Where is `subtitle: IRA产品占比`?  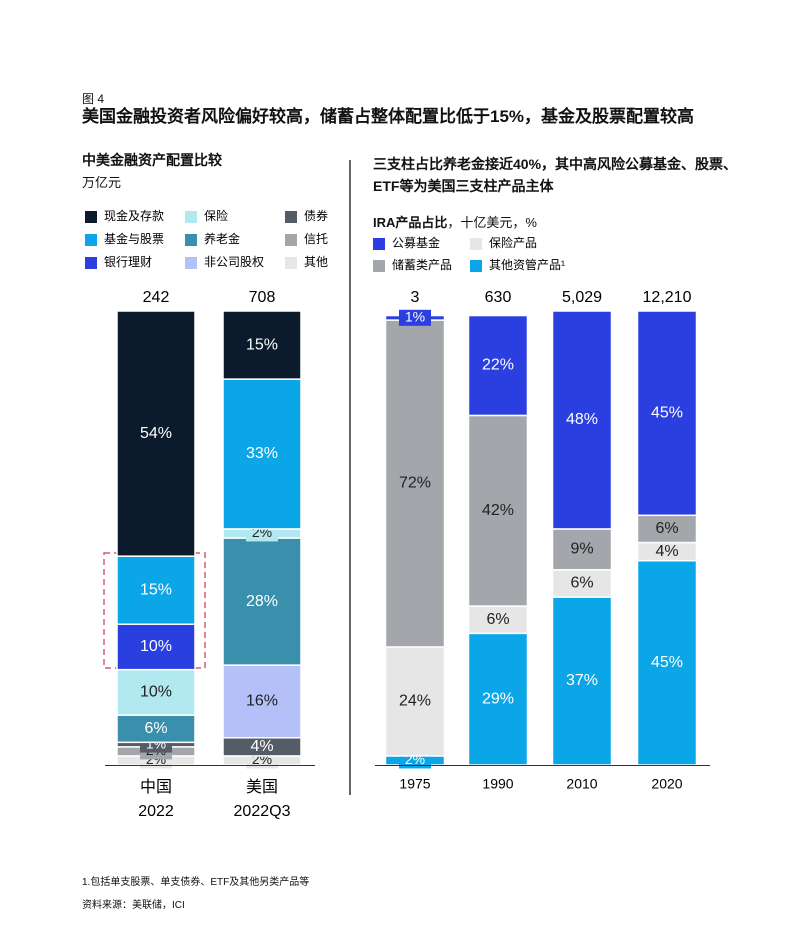
subtitle: IRA产品占比 is located at coordinates (410, 222).